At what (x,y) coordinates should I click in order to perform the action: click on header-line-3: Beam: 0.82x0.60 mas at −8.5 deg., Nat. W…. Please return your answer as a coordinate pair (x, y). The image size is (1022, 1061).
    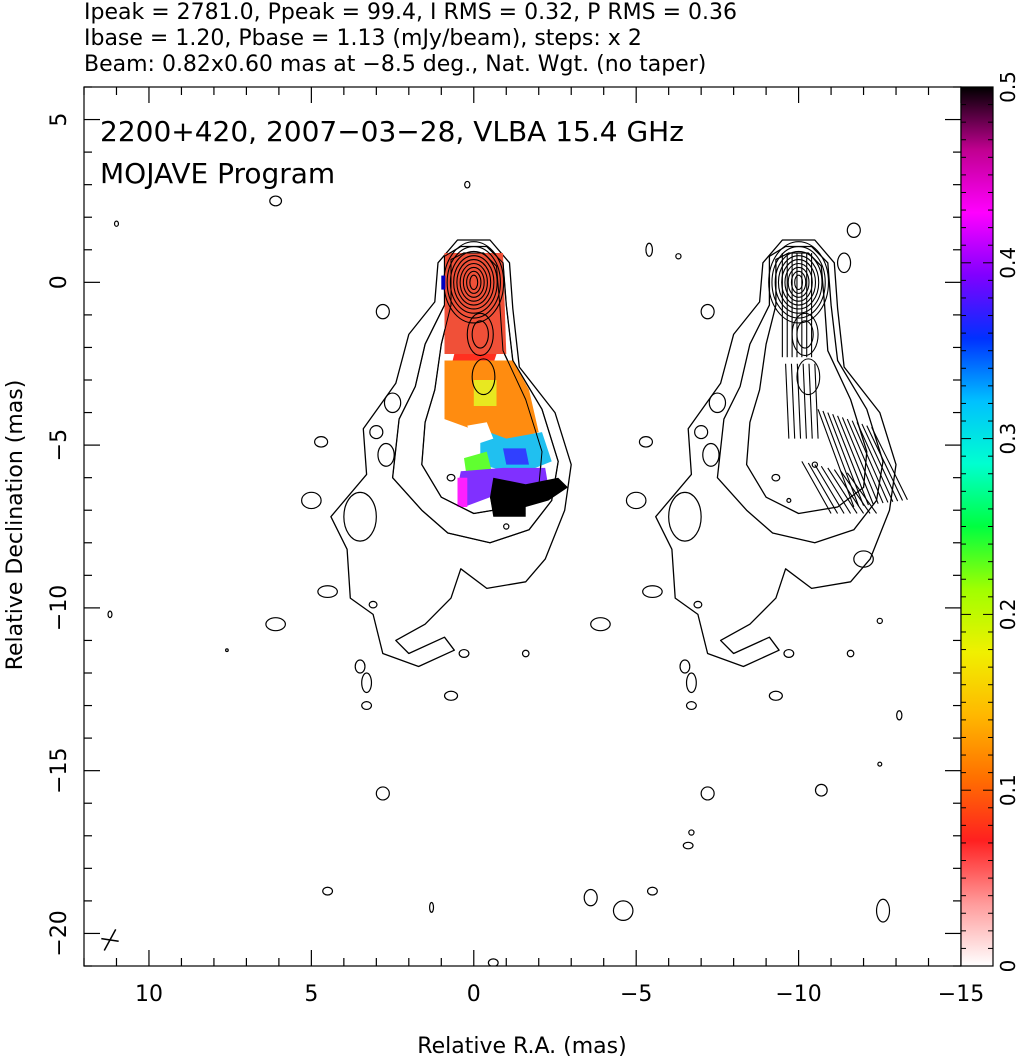
    Looking at the image, I should click on (395, 64).